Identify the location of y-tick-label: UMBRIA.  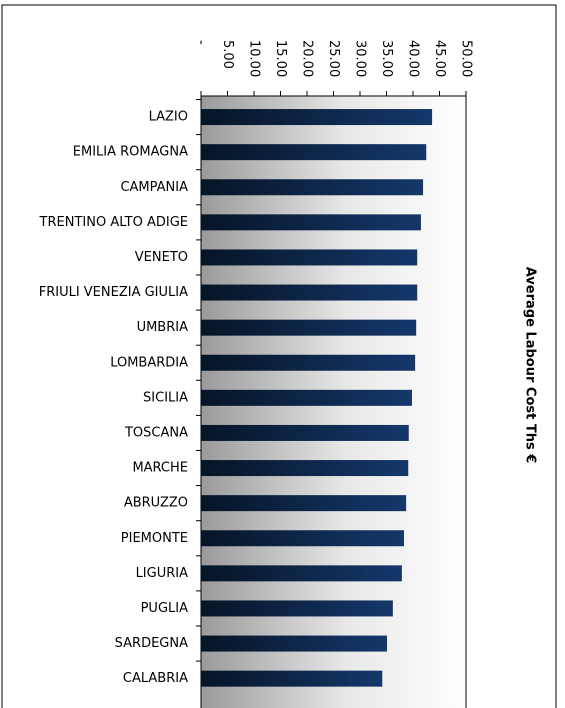
(163, 327).